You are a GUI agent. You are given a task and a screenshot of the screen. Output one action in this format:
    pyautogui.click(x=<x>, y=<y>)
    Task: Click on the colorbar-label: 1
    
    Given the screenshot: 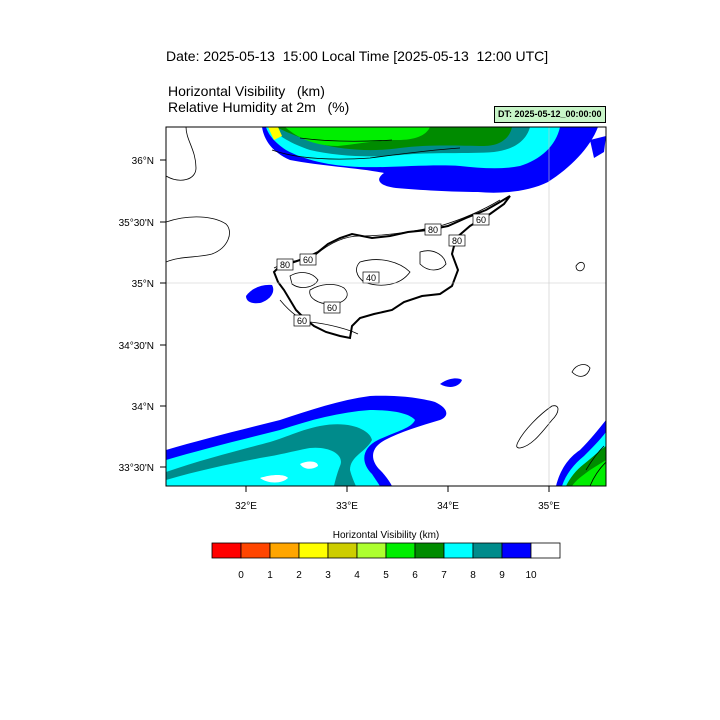 What is the action you would take?
    pyautogui.click(x=270, y=575)
    